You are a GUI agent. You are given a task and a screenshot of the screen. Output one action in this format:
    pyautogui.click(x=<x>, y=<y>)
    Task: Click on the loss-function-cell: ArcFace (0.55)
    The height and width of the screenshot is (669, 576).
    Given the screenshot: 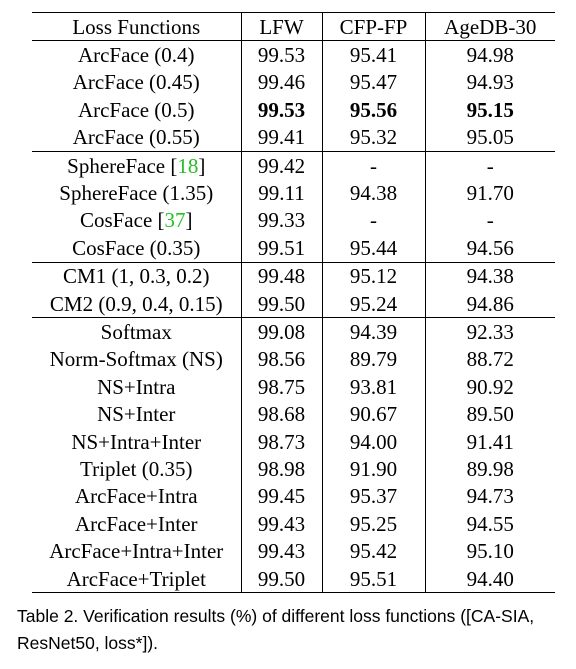 What is the action you would take?
    pyautogui.click(x=136, y=138)
    